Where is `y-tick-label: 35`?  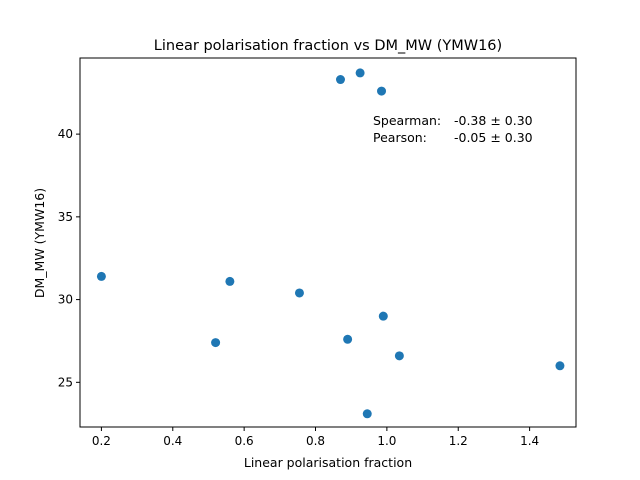
y-tick-label: 35 is located at coordinates (65, 217).